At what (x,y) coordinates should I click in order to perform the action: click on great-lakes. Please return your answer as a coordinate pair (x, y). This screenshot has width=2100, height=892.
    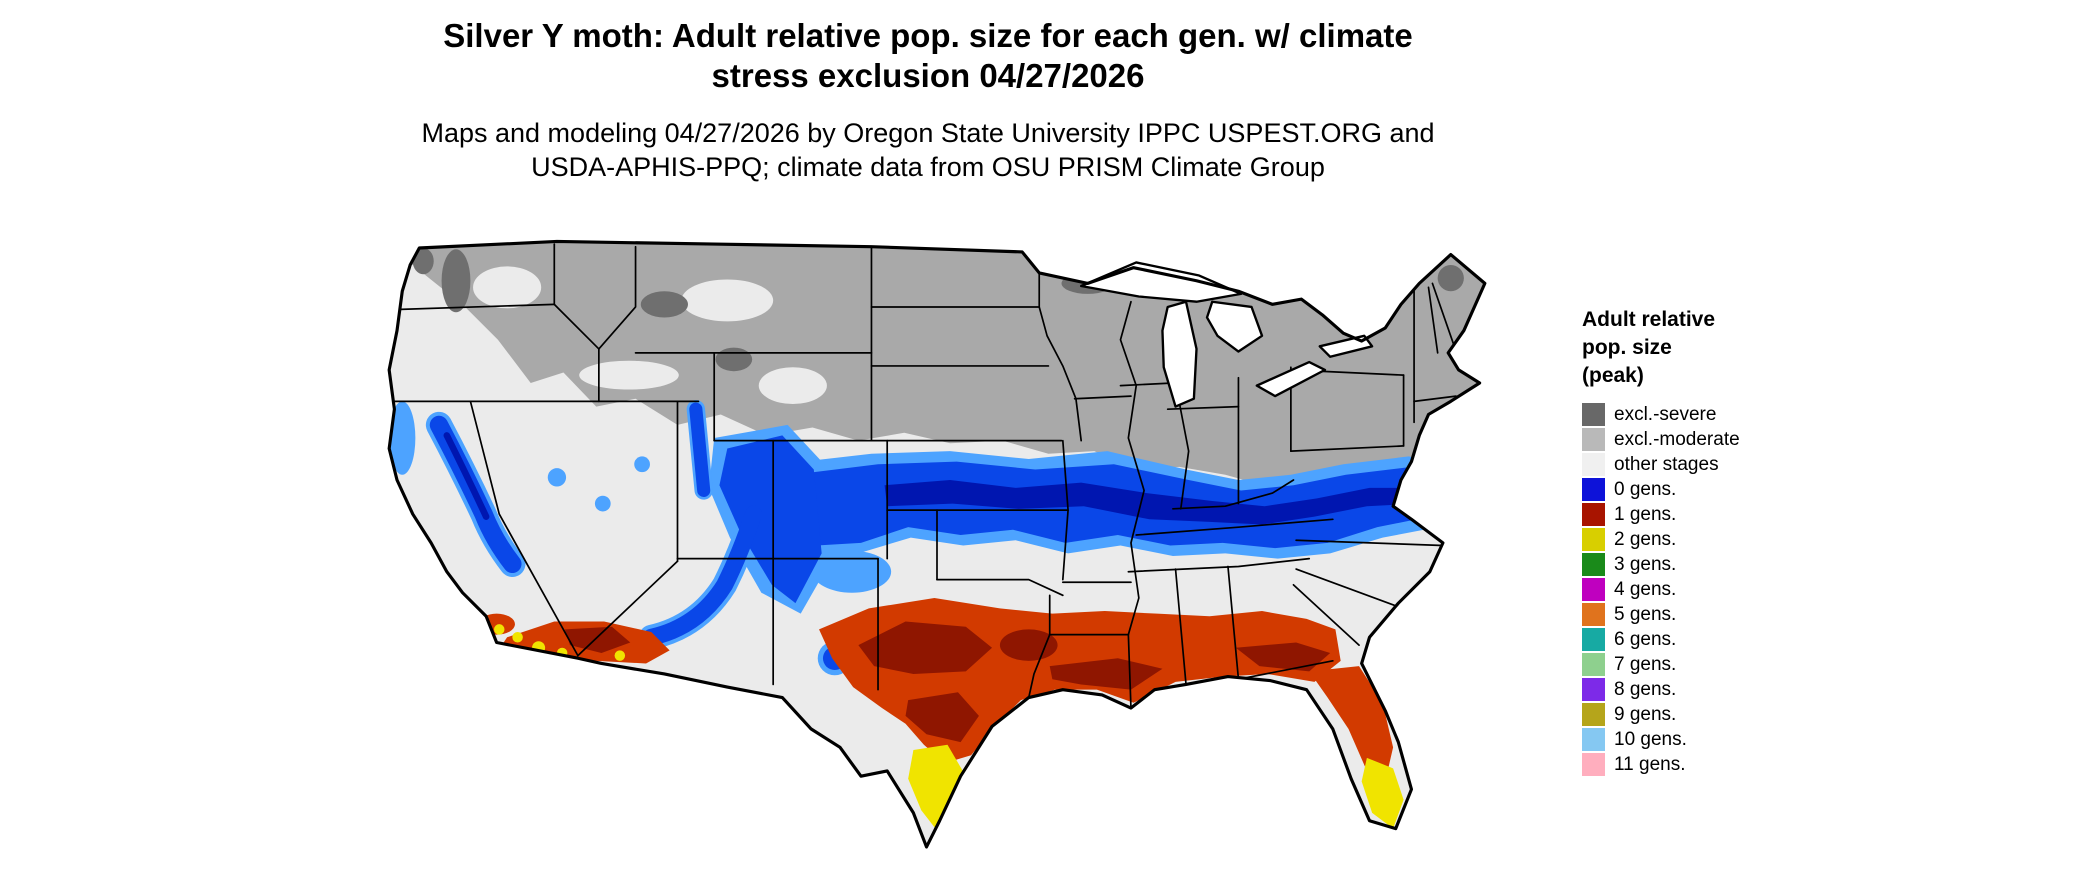
    Looking at the image, I should click on (1226, 334).